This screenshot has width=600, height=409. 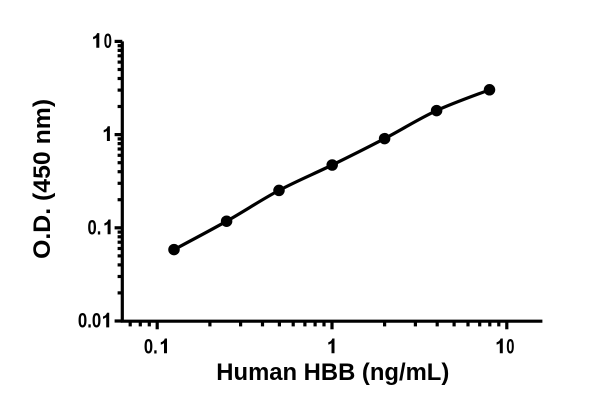 I want to click on svg-text: O.D. (450 nm), so click(x=42, y=179).